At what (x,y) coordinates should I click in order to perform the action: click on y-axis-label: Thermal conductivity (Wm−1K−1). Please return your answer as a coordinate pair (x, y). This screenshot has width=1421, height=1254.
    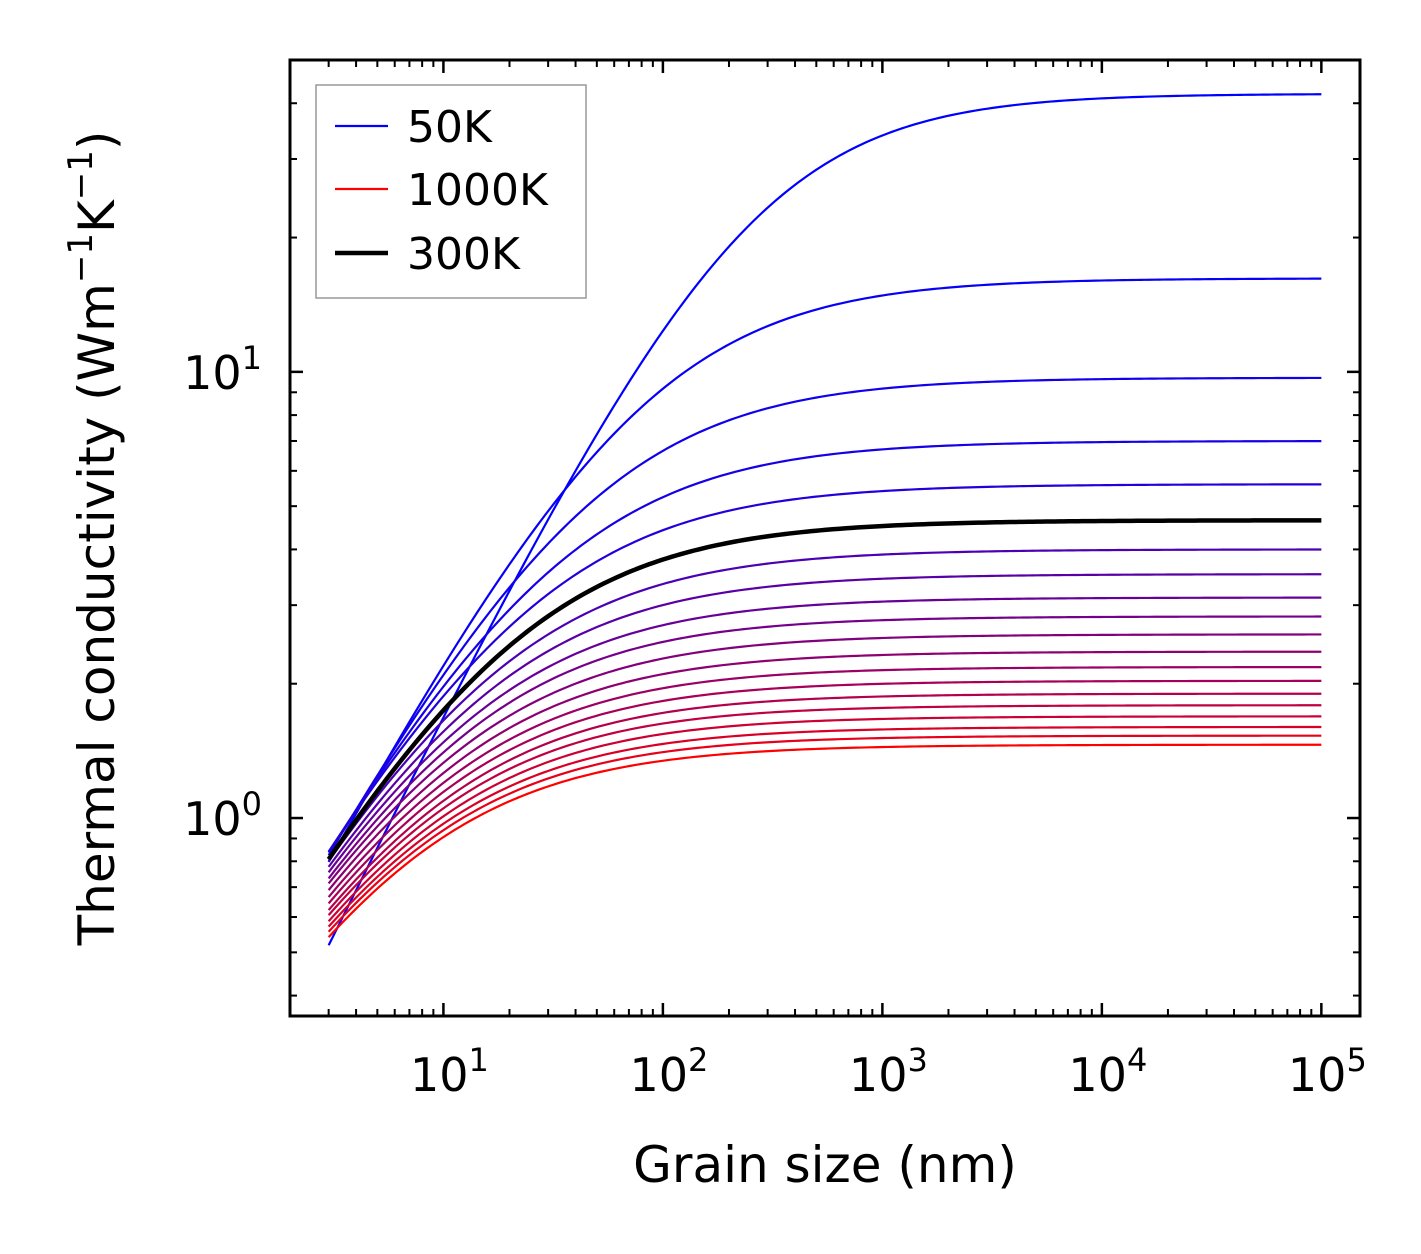
    Looking at the image, I should click on (93, 539).